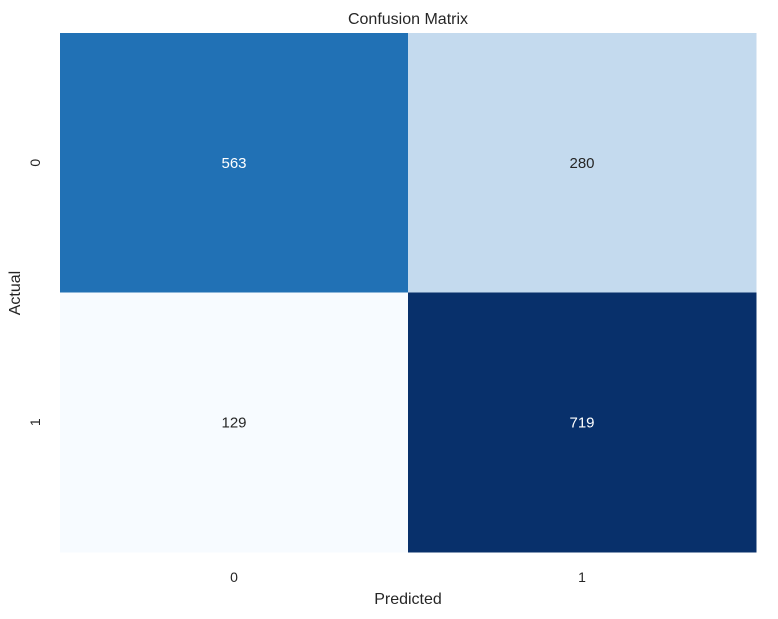  Describe the element at coordinates (15, 293) in the screenshot. I see `y-axis-label: Actual` at that location.